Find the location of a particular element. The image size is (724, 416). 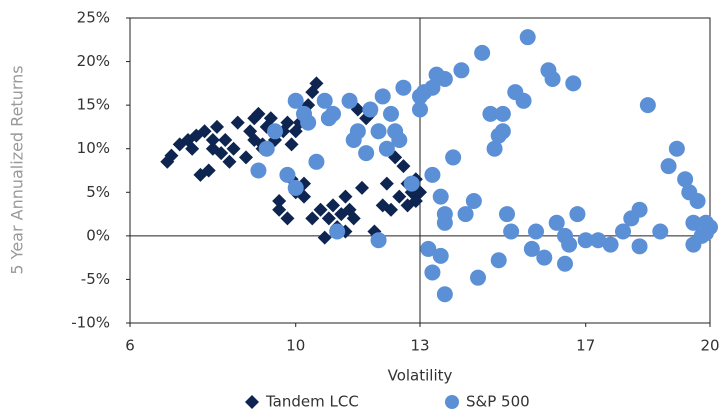

legend-label: Tandem LCC is located at coordinates (312, 402).